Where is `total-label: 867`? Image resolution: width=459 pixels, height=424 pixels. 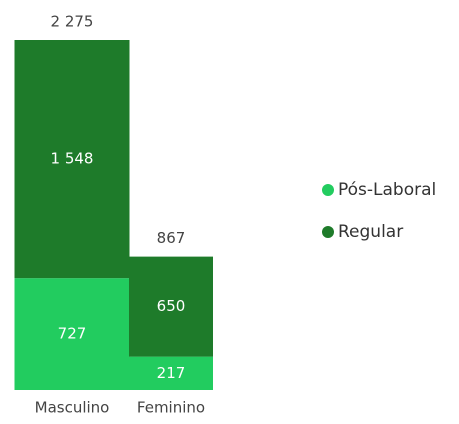 total-label: 867 is located at coordinates (171, 238).